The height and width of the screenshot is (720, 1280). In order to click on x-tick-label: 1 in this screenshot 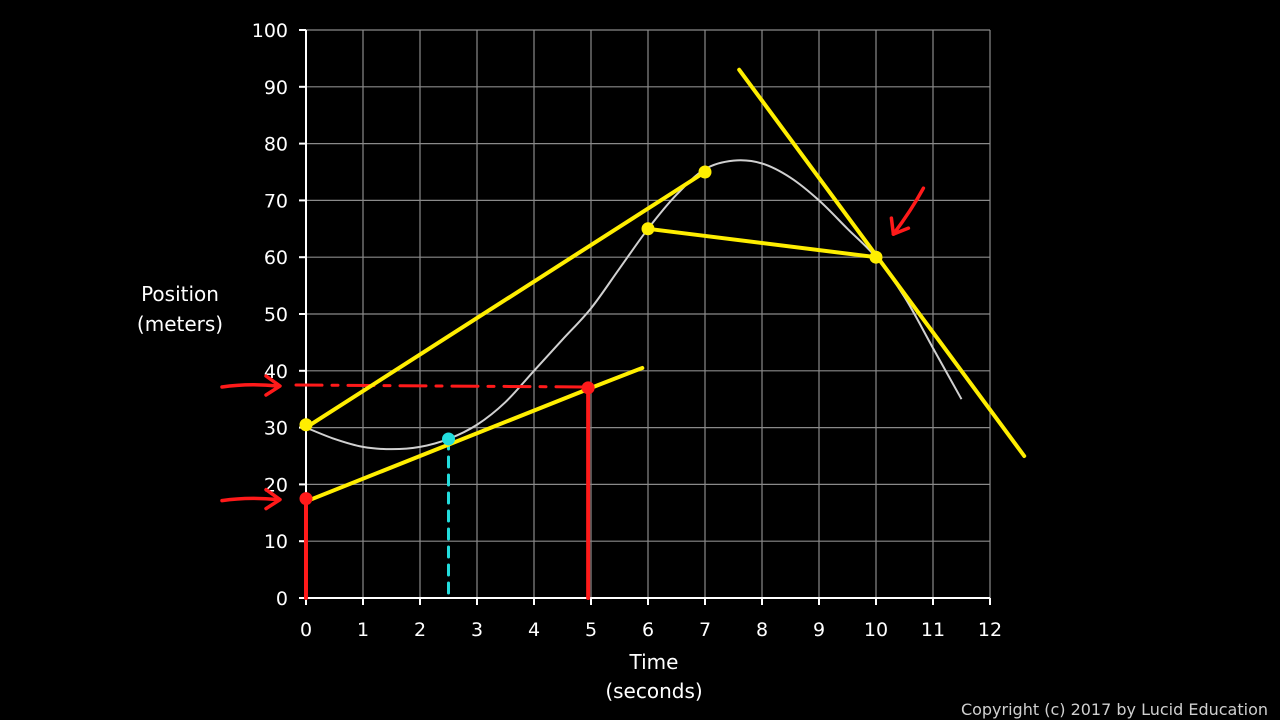, I will do `click(363, 630)`.